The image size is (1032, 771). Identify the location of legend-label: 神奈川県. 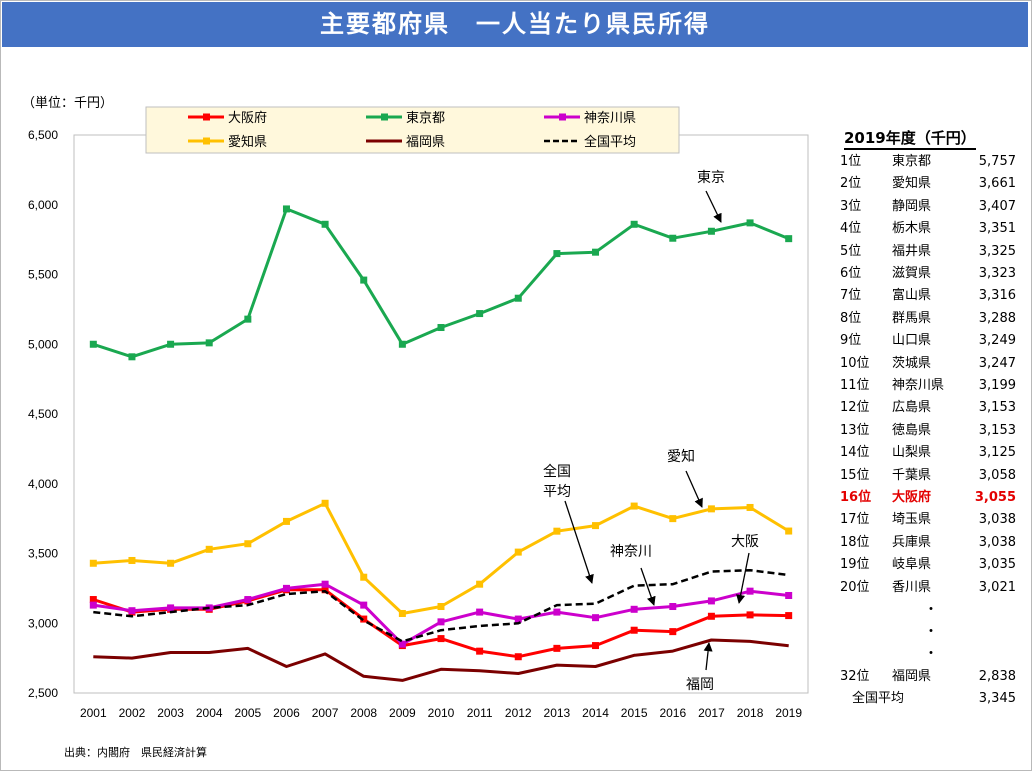
(610, 118).